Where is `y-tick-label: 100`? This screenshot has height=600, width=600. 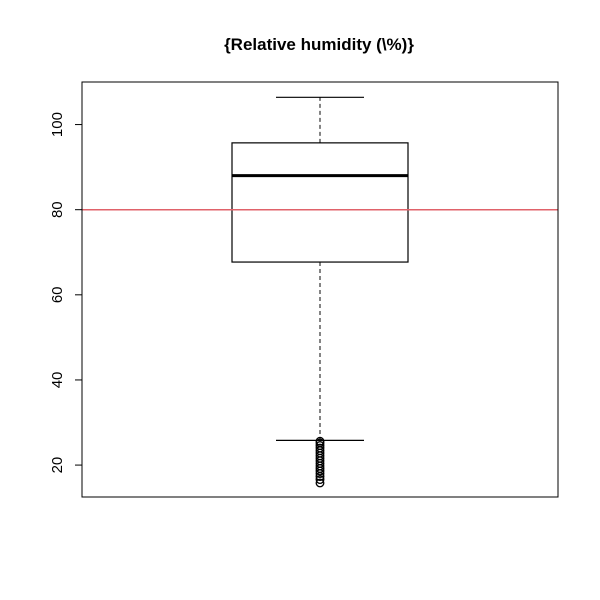 y-tick-label: 100 is located at coordinates (57, 124).